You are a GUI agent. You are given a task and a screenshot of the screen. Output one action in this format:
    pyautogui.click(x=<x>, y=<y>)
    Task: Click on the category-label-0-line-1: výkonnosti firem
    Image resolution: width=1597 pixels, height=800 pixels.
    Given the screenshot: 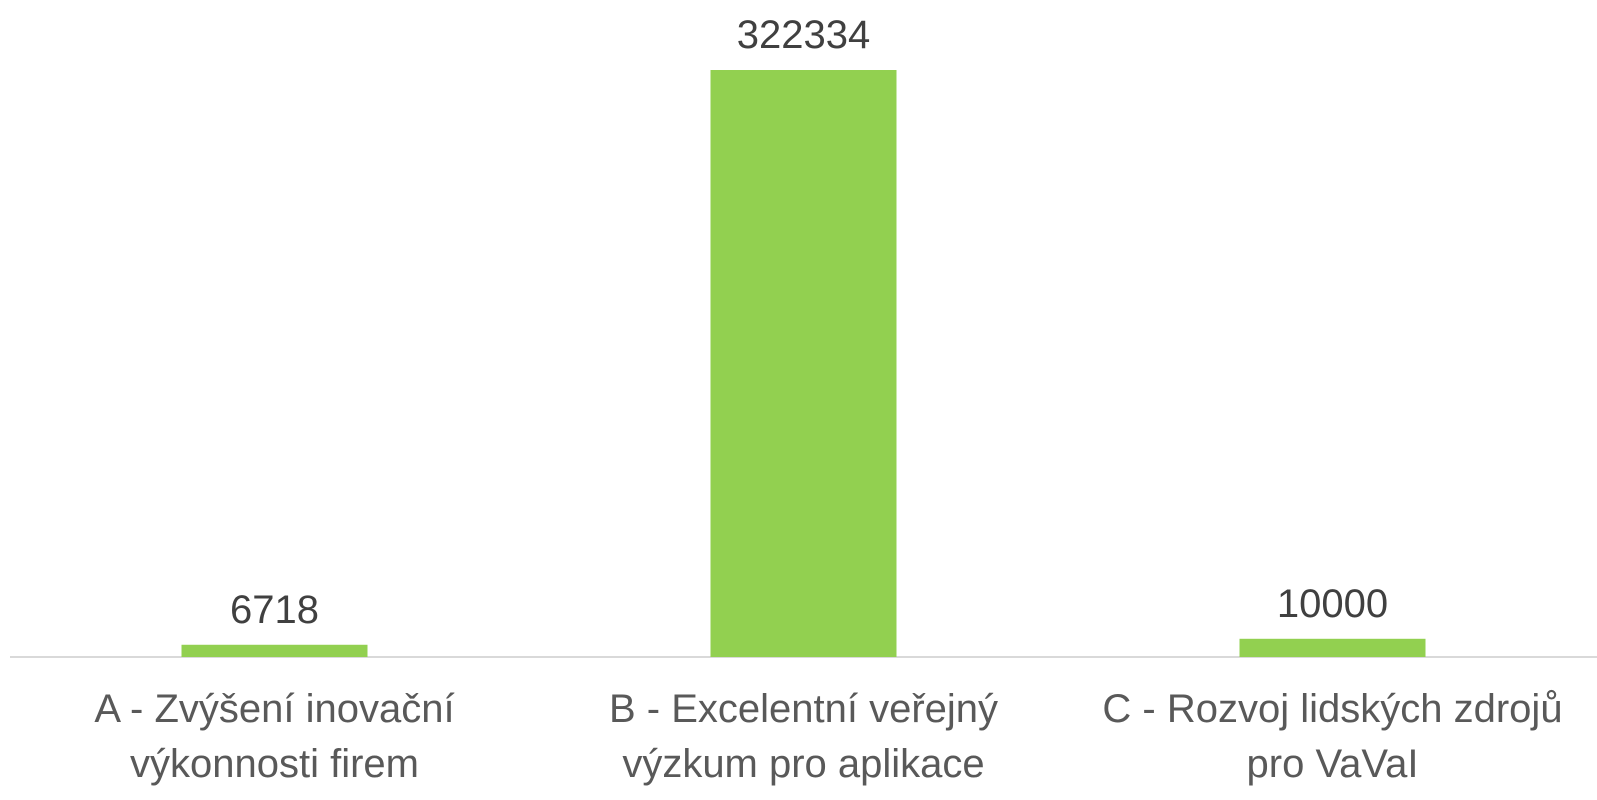 What is the action you would take?
    pyautogui.click(x=274, y=764)
    